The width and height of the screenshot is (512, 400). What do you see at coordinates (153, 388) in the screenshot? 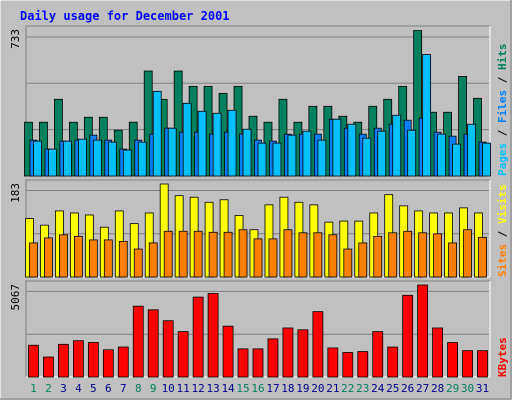
I see `x-tick-label: 9` at bounding box center [153, 388].